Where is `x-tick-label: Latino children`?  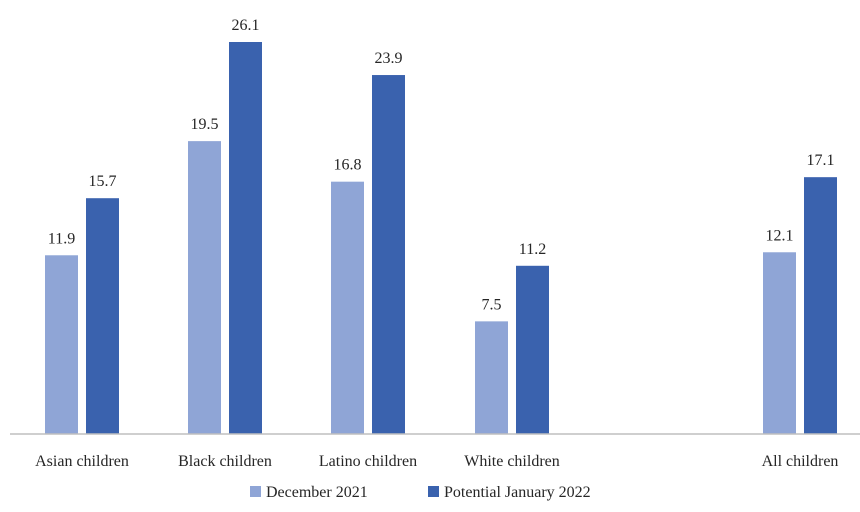 x-tick-label: Latino children is located at coordinates (368, 461).